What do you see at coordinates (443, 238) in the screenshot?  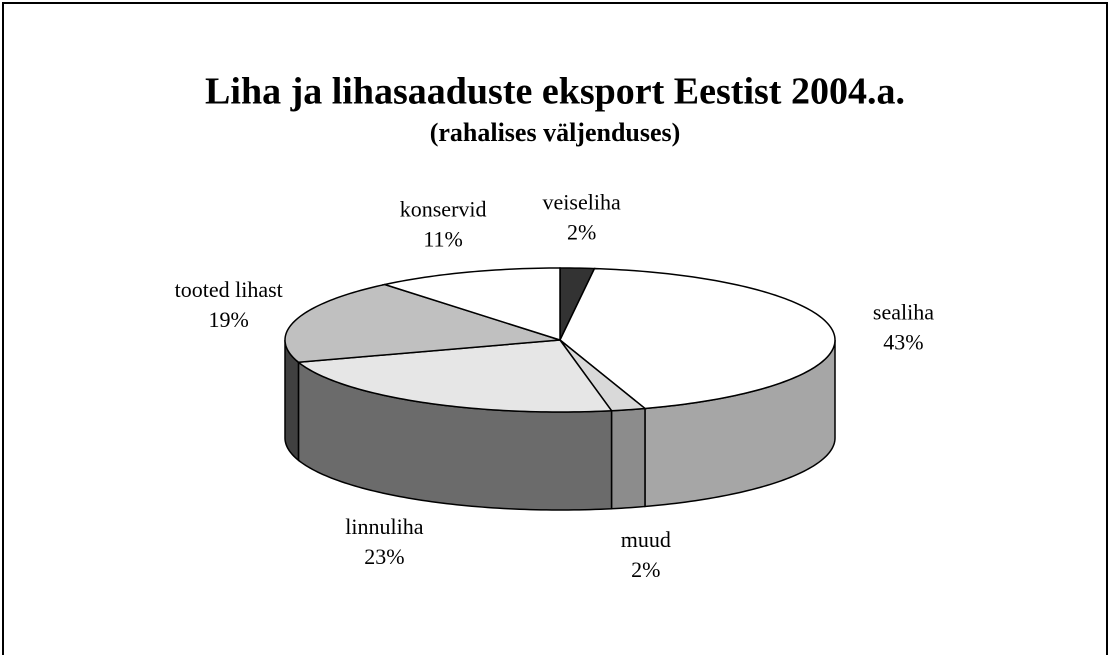 I see `slice-value-label: 11%` at bounding box center [443, 238].